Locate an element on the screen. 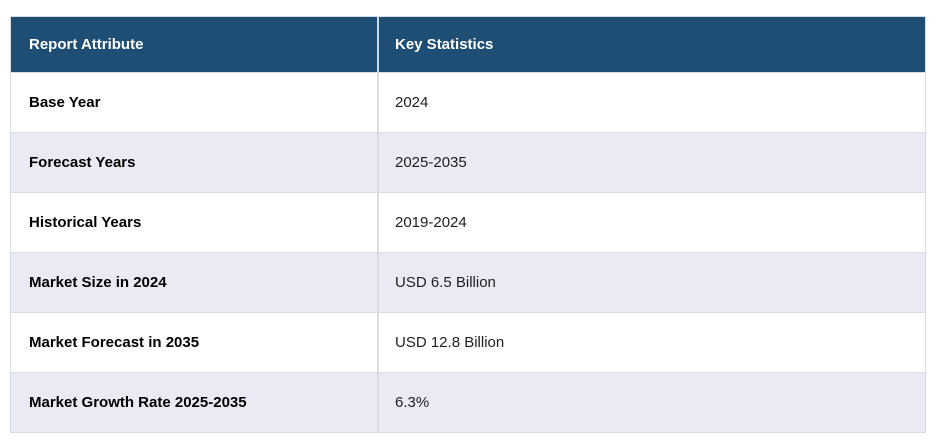 This screenshot has height=442, width=944. attribute-cell: Base Year is located at coordinates (195, 102).